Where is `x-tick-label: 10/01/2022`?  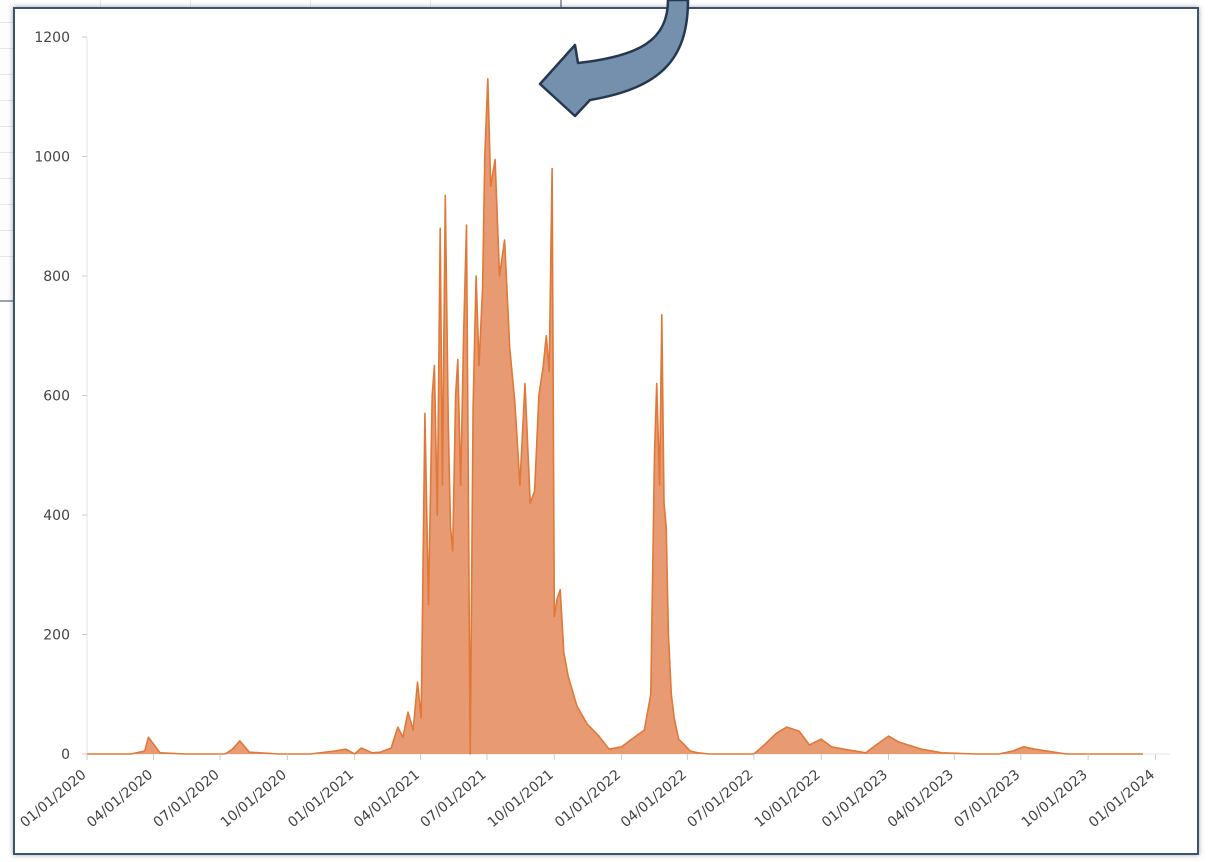
x-tick-label: 10/01/2022 is located at coordinates (788, 799).